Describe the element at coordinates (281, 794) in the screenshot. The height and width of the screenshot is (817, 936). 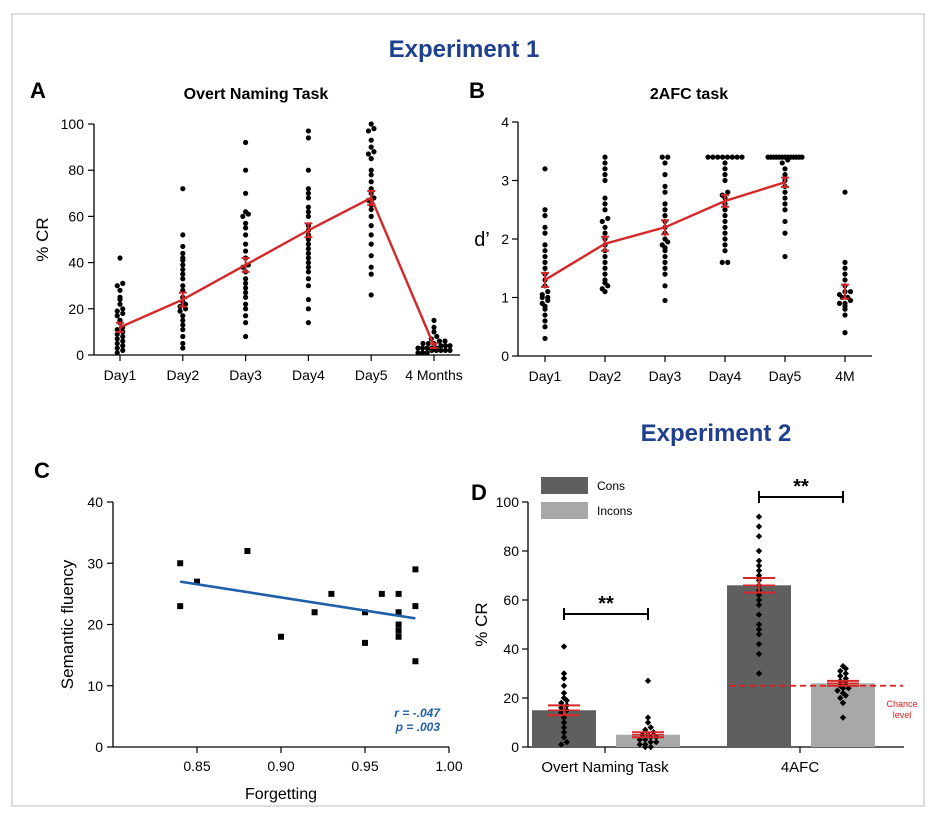
I see `panel-c-x-label: Forgetting` at that location.